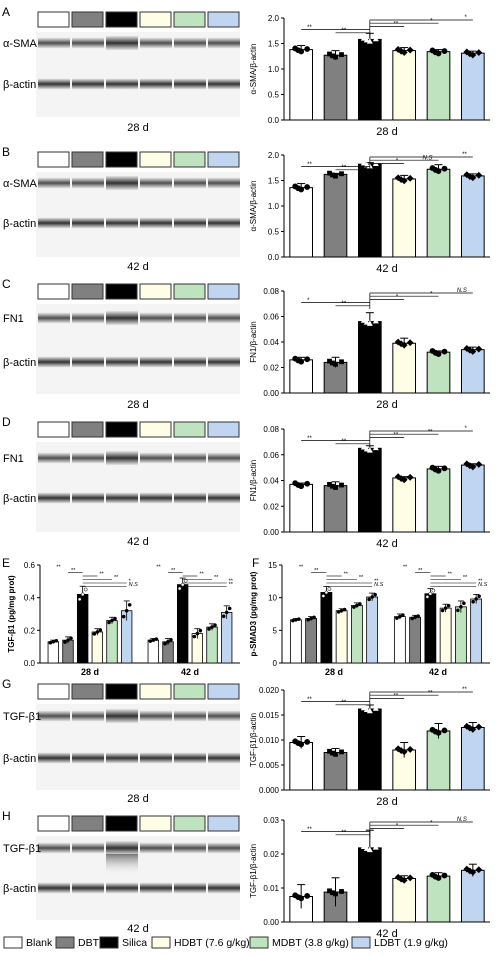 The height and width of the screenshot is (957, 498). What do you see at coordinates (134, 943) in the screenshot?
I see `legend-label: Silica` at bounding box center [134, 943].